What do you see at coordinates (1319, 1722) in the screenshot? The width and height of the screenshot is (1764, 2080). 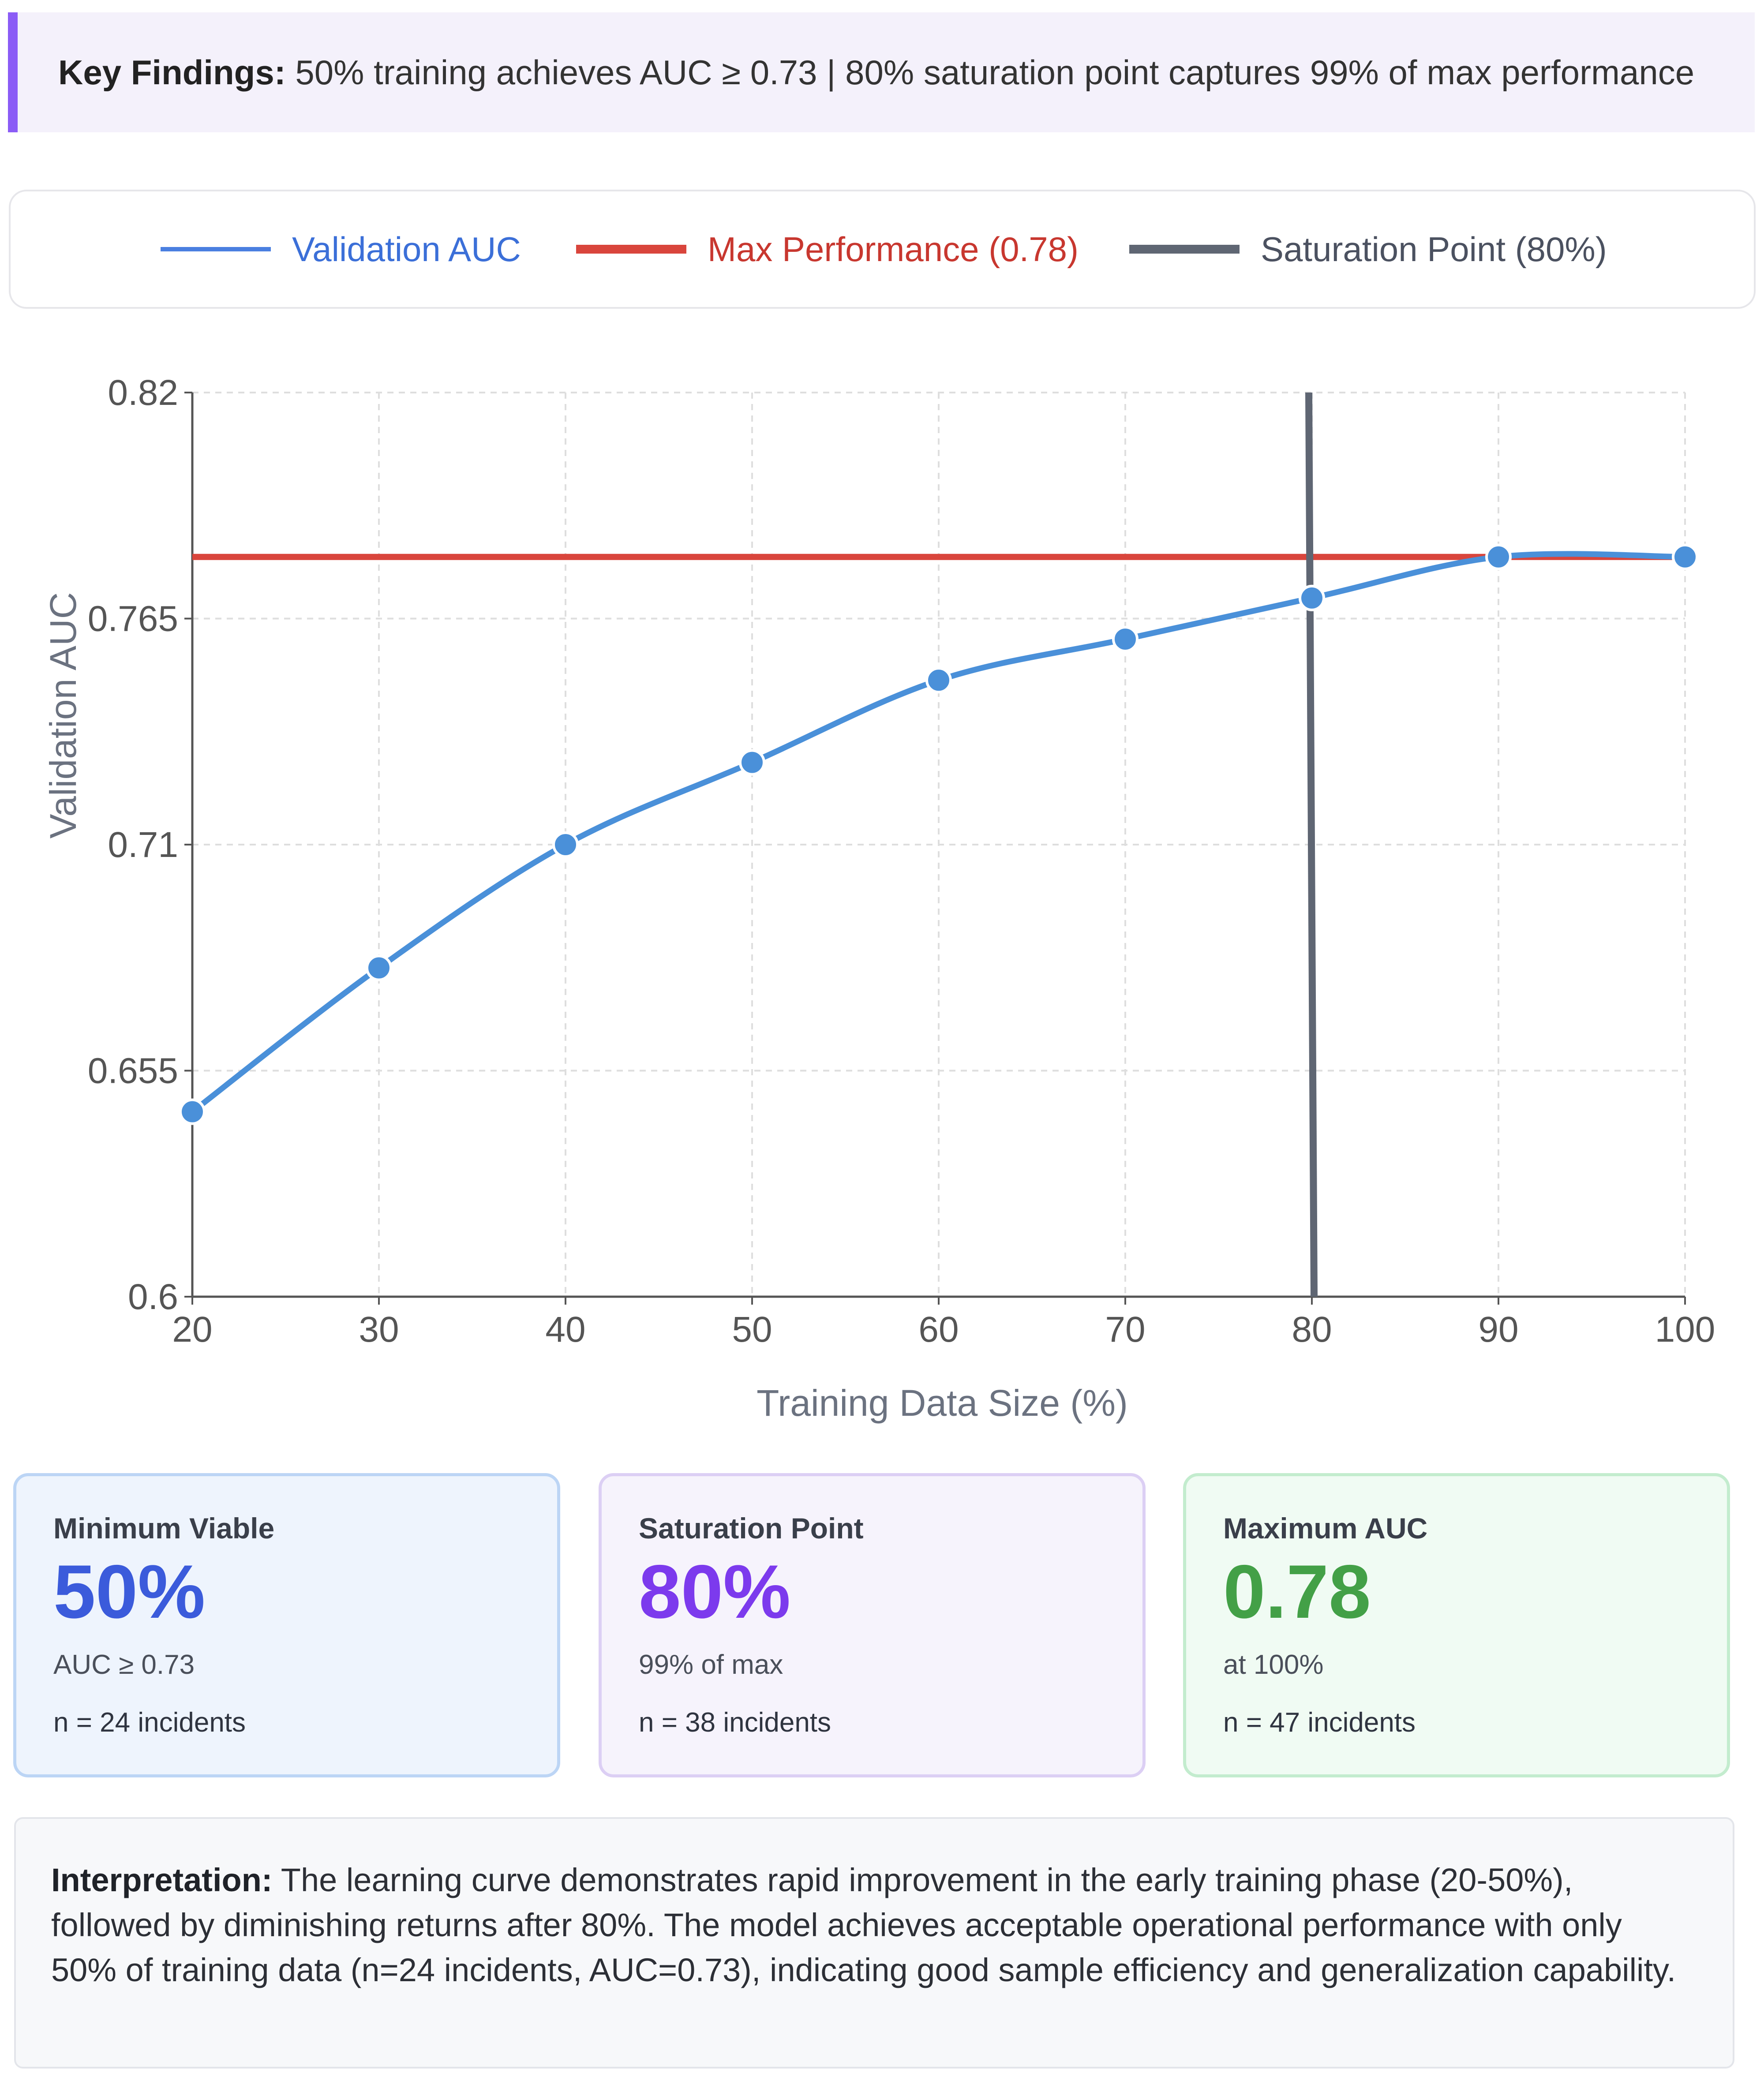 I see `card-incident-count: n = 47 incidents` at bounding box center [1319, 1722].